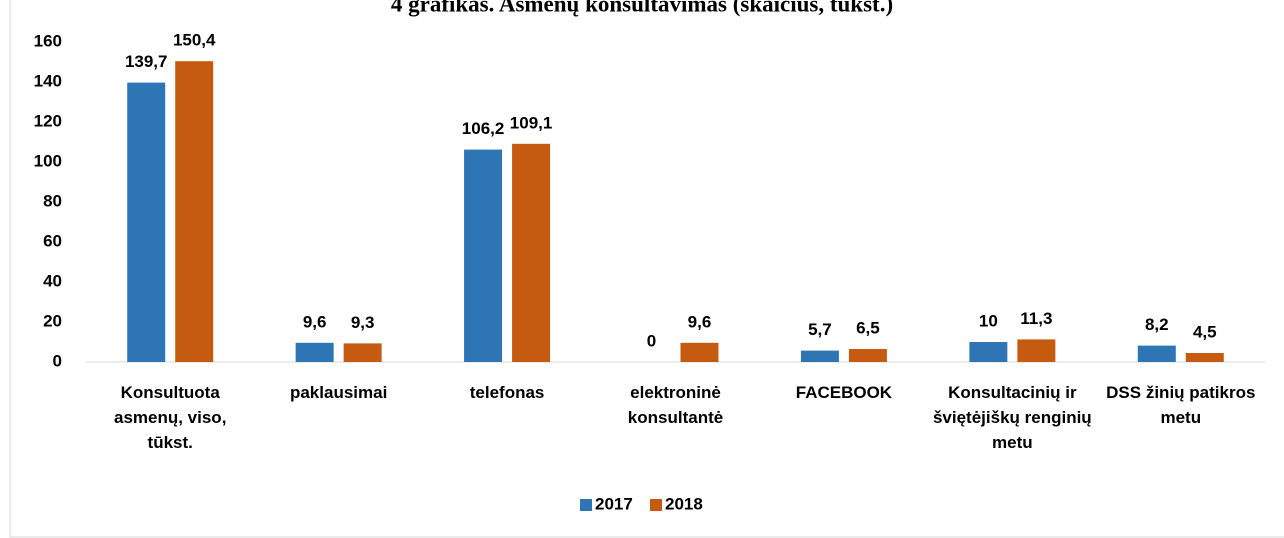 The width and height of the screenshot is (1284, 538). I want to click on y-tick-label: 120, so click(48, 120).